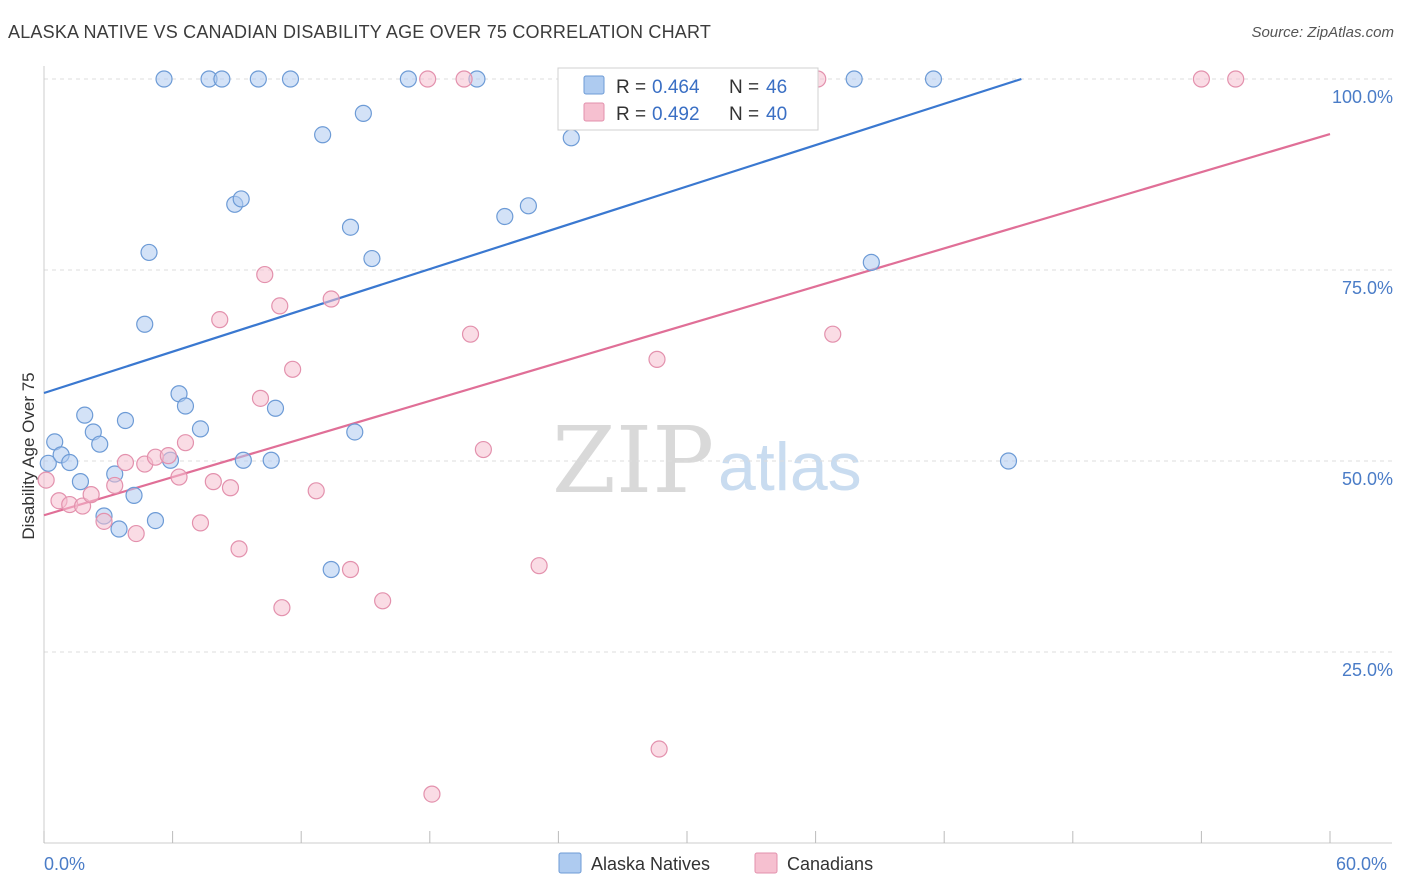 The image size is (1406, 892). I want to click on x-tick-label-min: 0.0%, so click(64, 864).